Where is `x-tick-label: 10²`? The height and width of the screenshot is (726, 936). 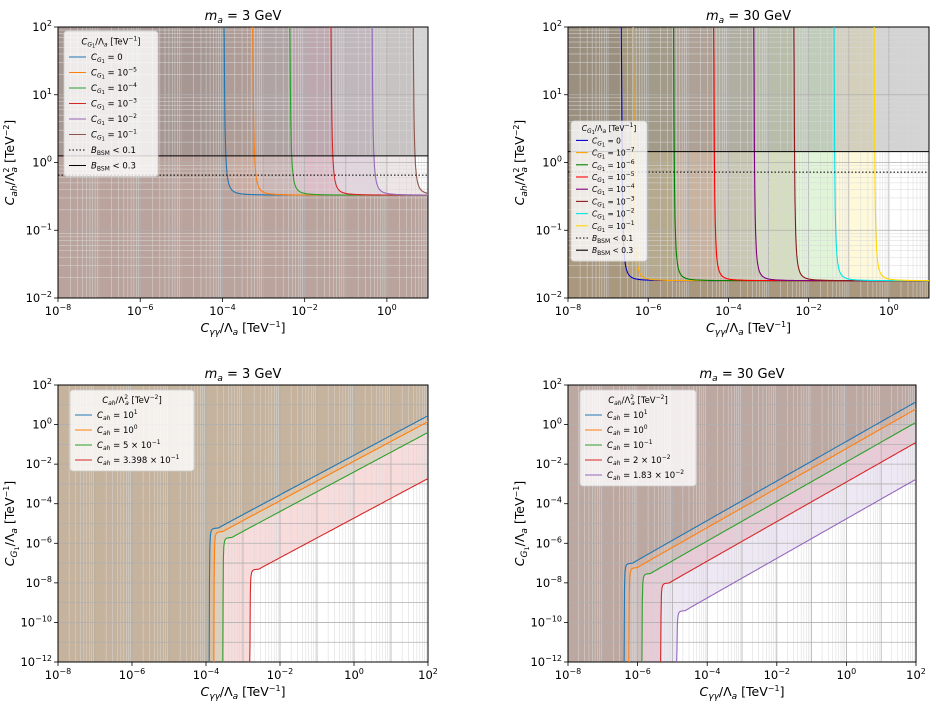
x-tick-label: 10² is located at coordinates (428, 674).